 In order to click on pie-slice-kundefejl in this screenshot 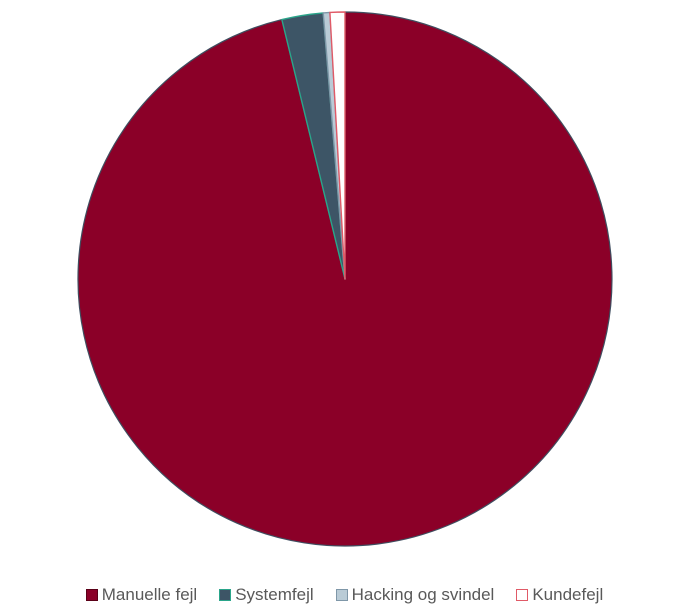, I will do `click(337, 145)`.